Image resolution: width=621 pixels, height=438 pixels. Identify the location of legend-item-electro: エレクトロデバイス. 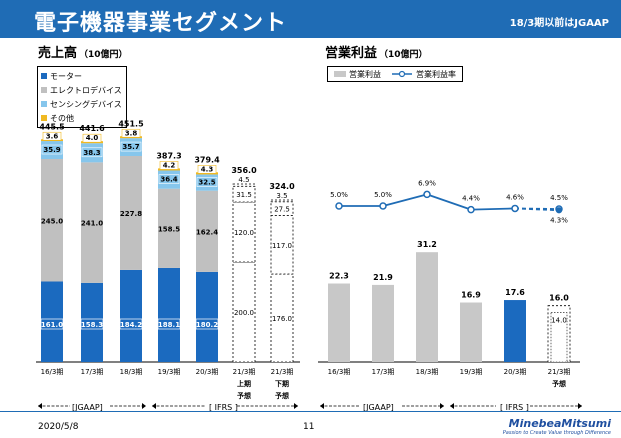
(82, 90).